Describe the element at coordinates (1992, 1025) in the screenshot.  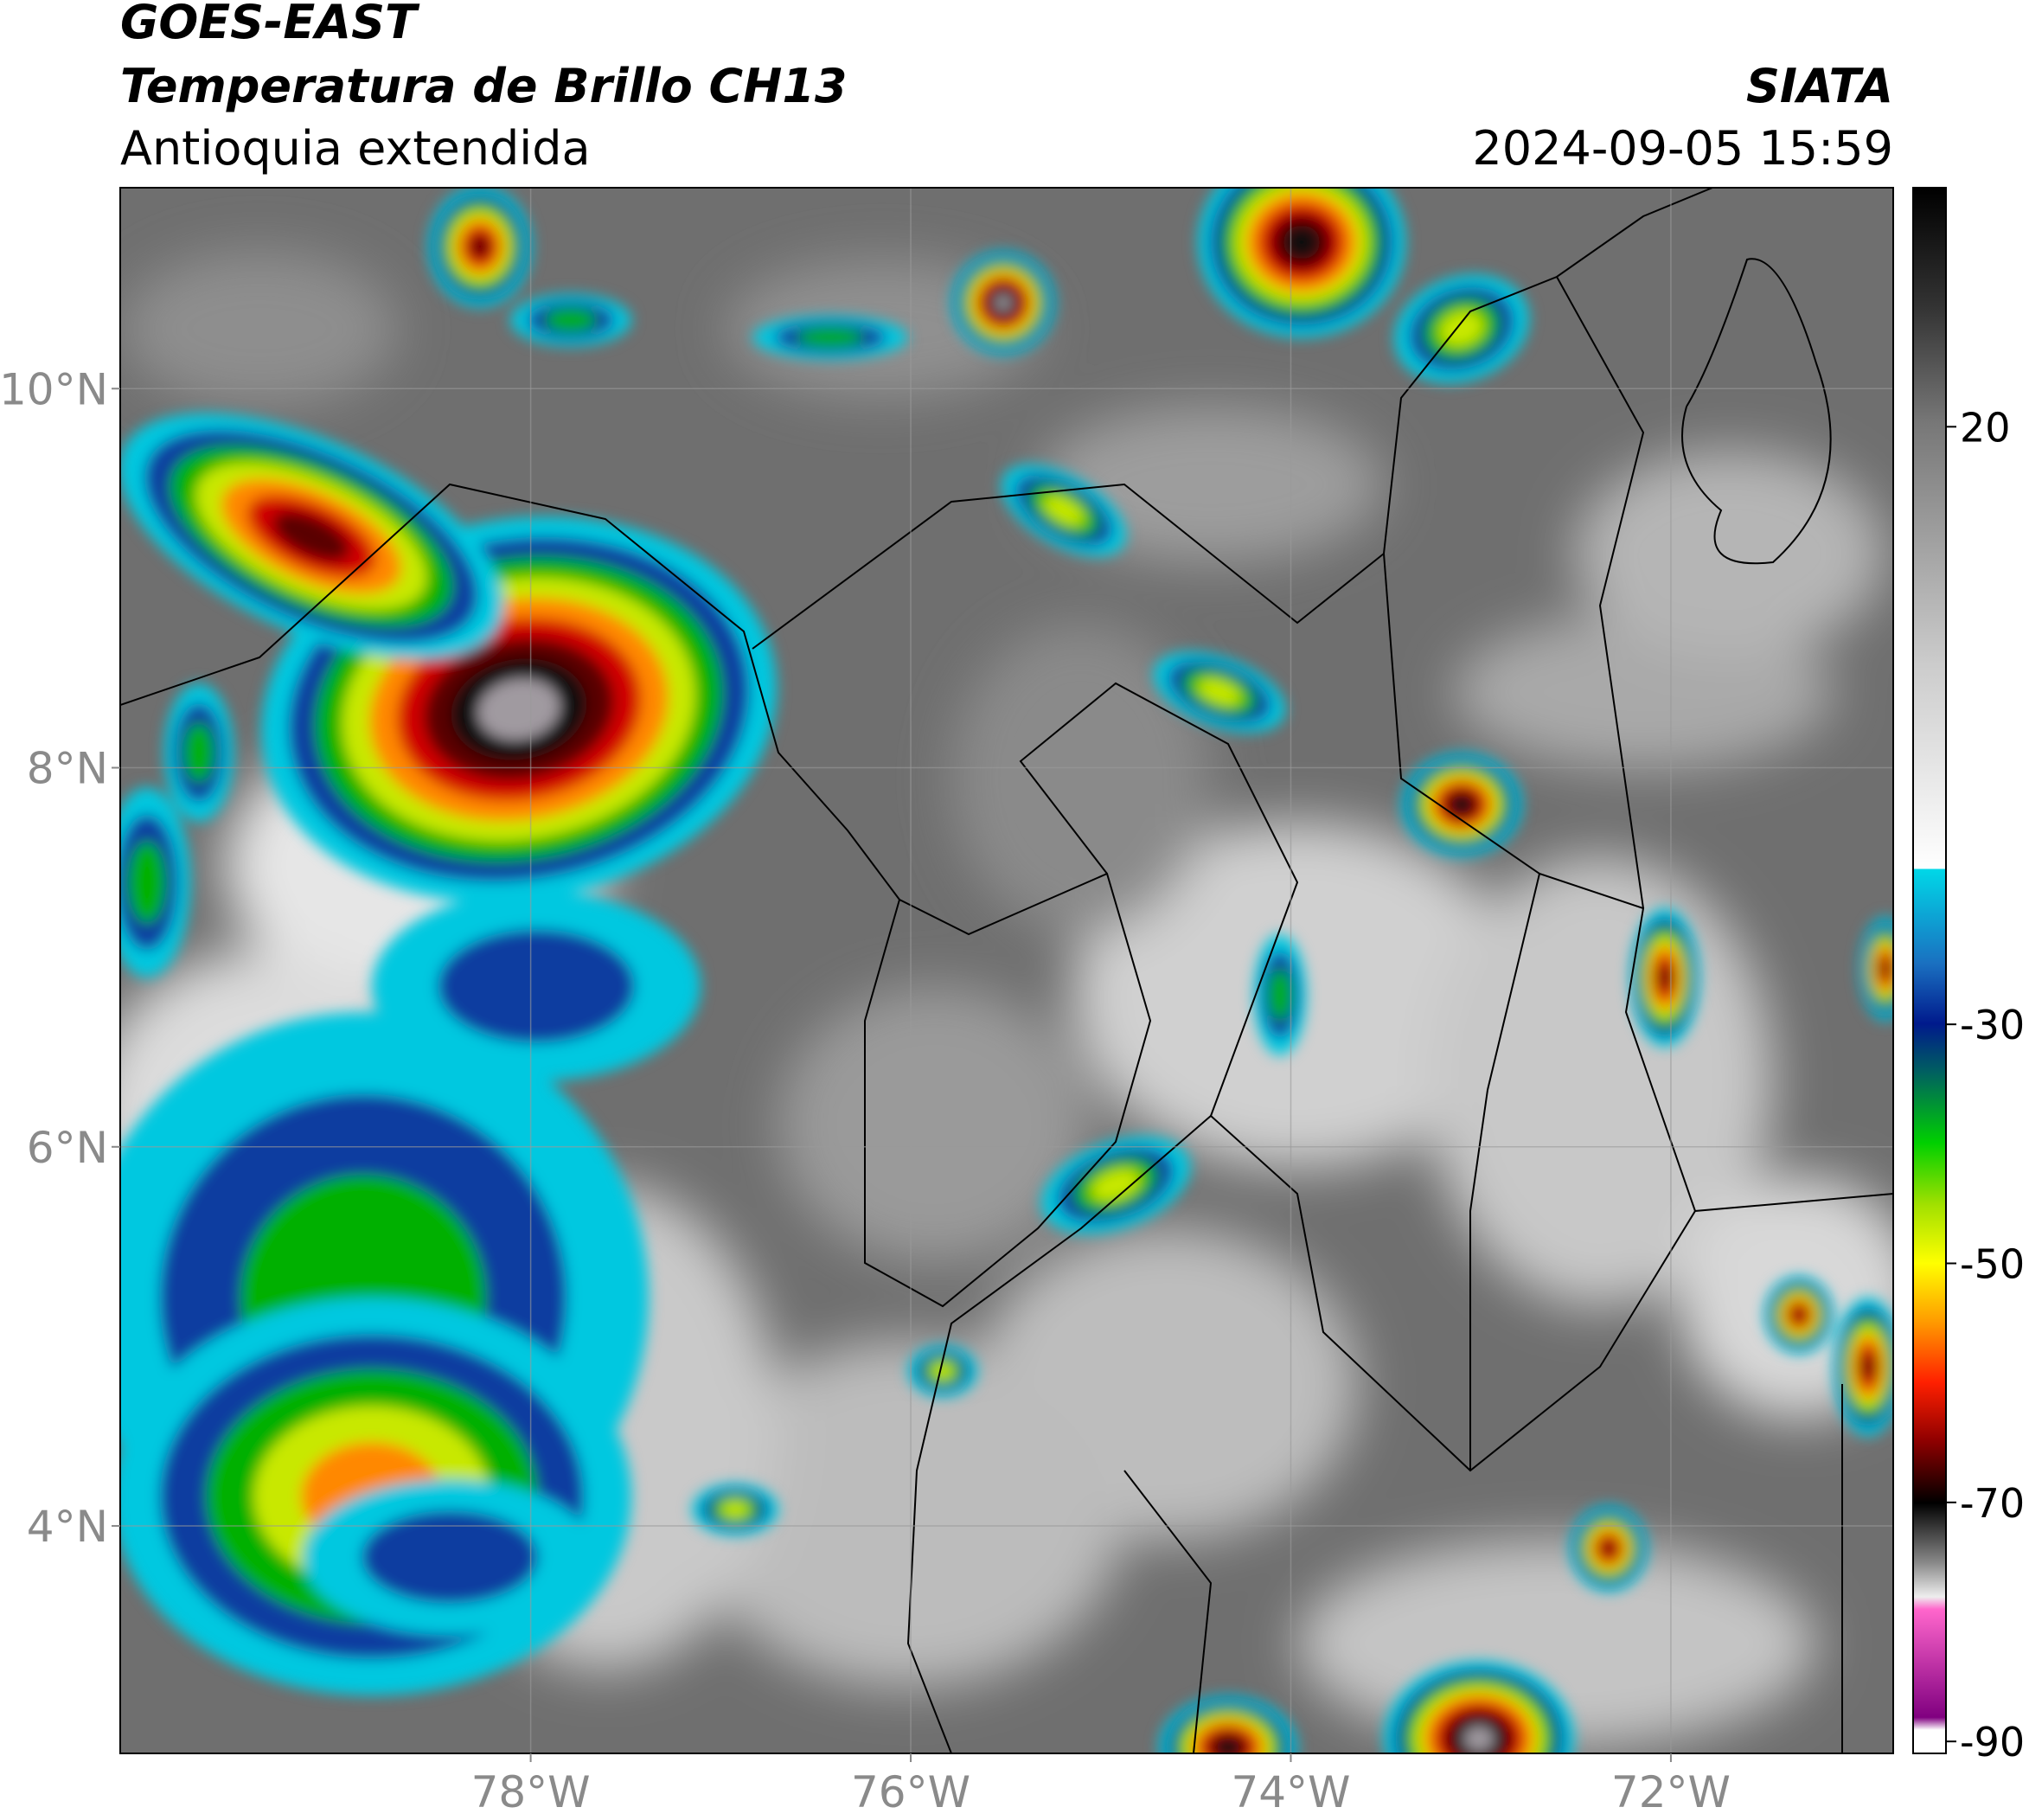
I see `colorbar-tick-label: -30` at that location.